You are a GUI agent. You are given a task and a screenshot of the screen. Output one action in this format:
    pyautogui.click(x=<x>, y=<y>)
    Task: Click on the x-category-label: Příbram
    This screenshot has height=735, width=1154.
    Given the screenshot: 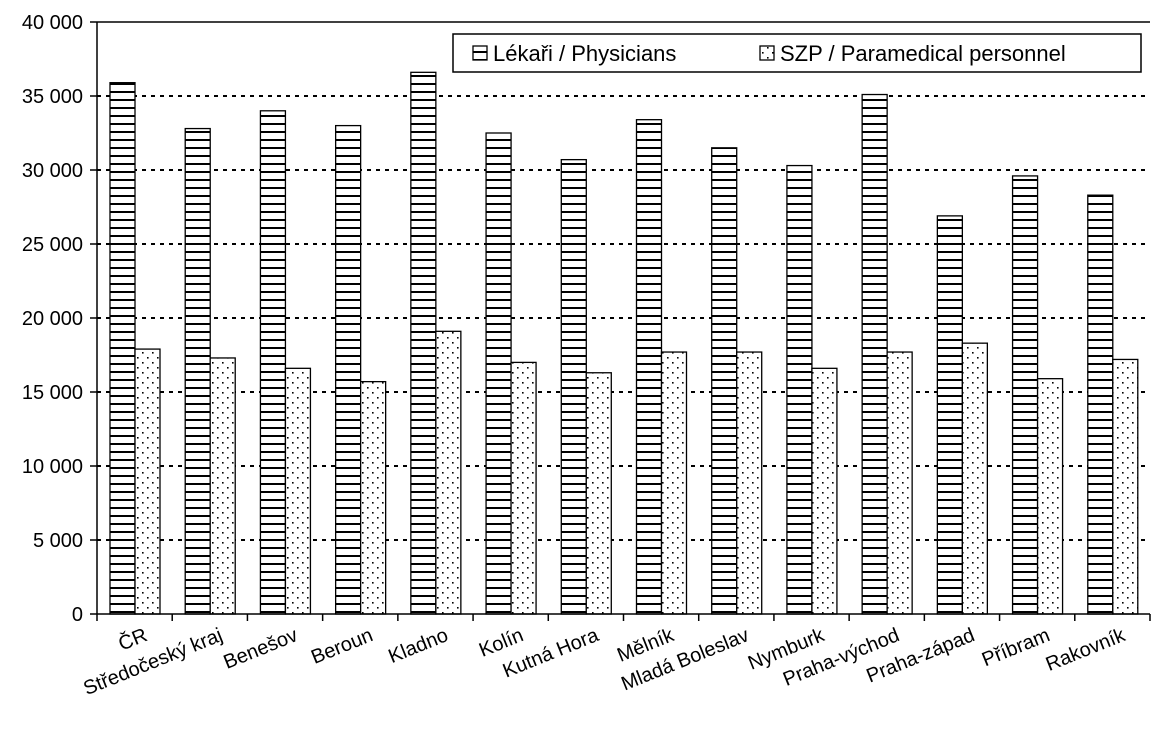 What is the action you would take?
    pyautogui.click(x=1016, y=647)
    